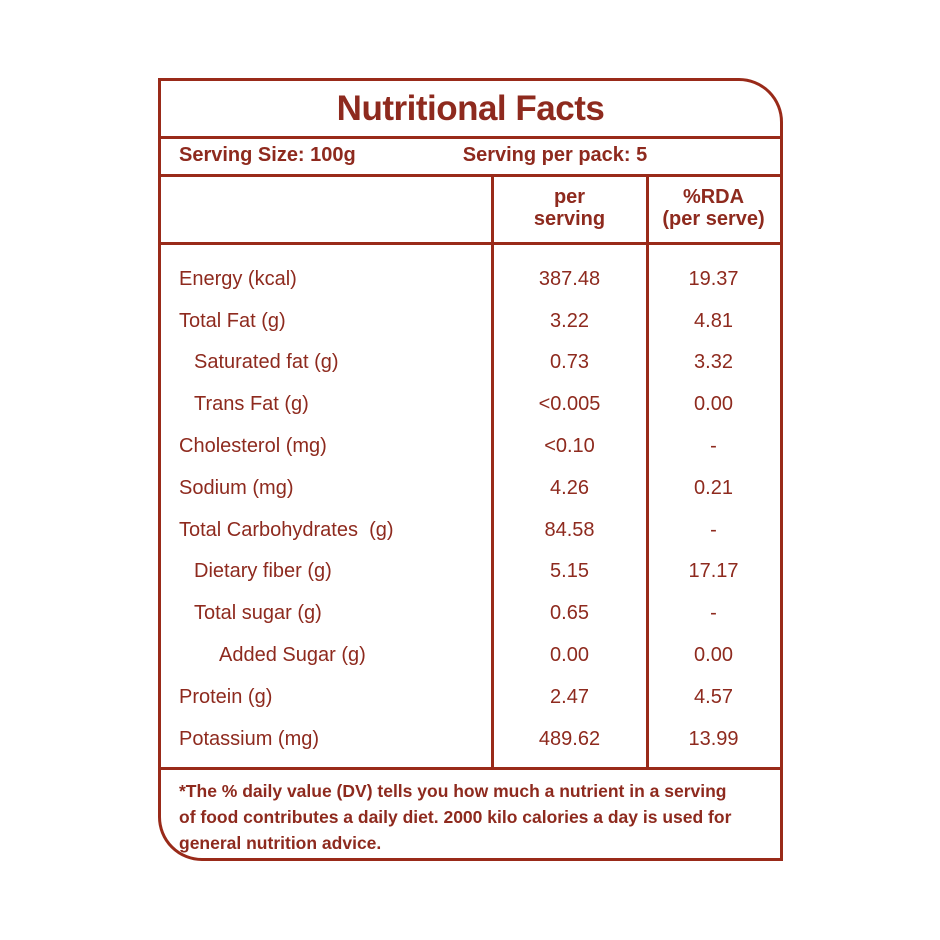 Image resolution: width=940 pixels, height=940 pixels. I want to click on nutrient-row: Energy (kcal) 387.48 19.37, so click(470, 280).